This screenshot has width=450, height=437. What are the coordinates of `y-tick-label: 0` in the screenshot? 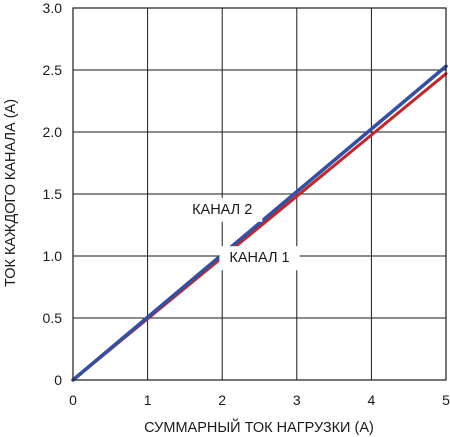 It's located at (58, 380).